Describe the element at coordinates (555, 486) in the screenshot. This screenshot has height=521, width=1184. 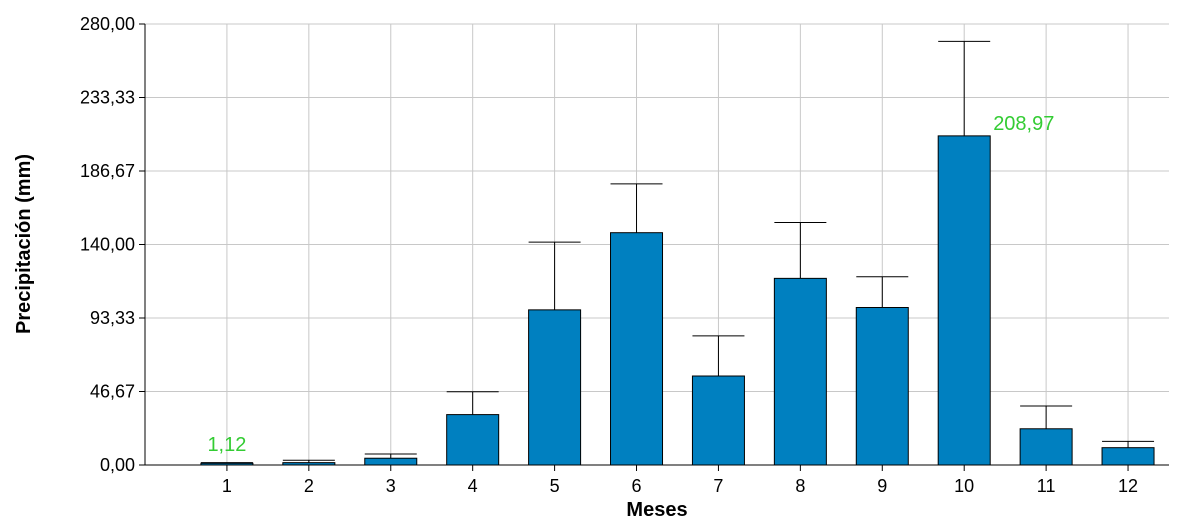
I see `x-tick-label: 5` at that location.